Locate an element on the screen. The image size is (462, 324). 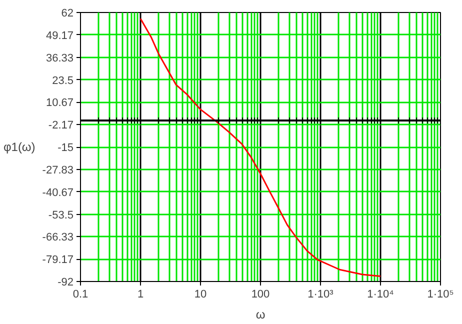
y-tick-label: 49.17 is located at coordinates (60, 36).